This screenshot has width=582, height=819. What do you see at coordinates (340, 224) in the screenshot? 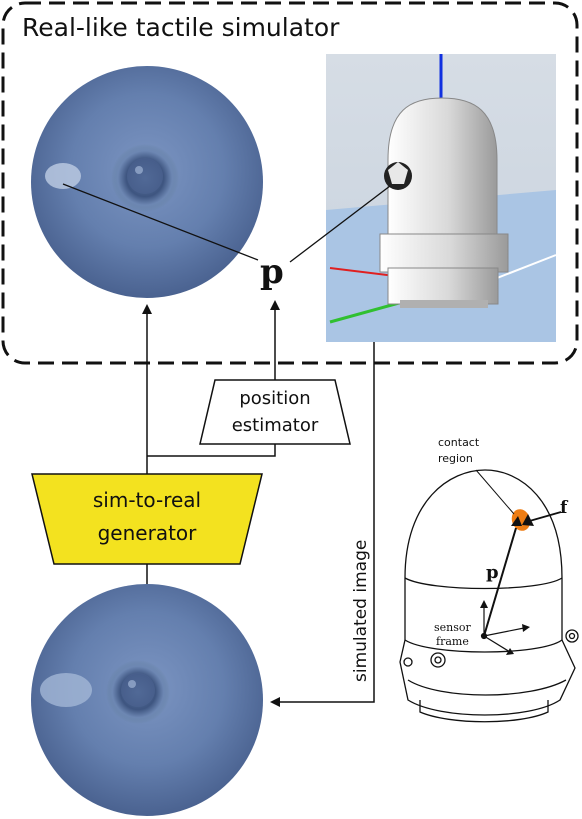
I see `sim-contact-line` at bounding box center [340, 224].